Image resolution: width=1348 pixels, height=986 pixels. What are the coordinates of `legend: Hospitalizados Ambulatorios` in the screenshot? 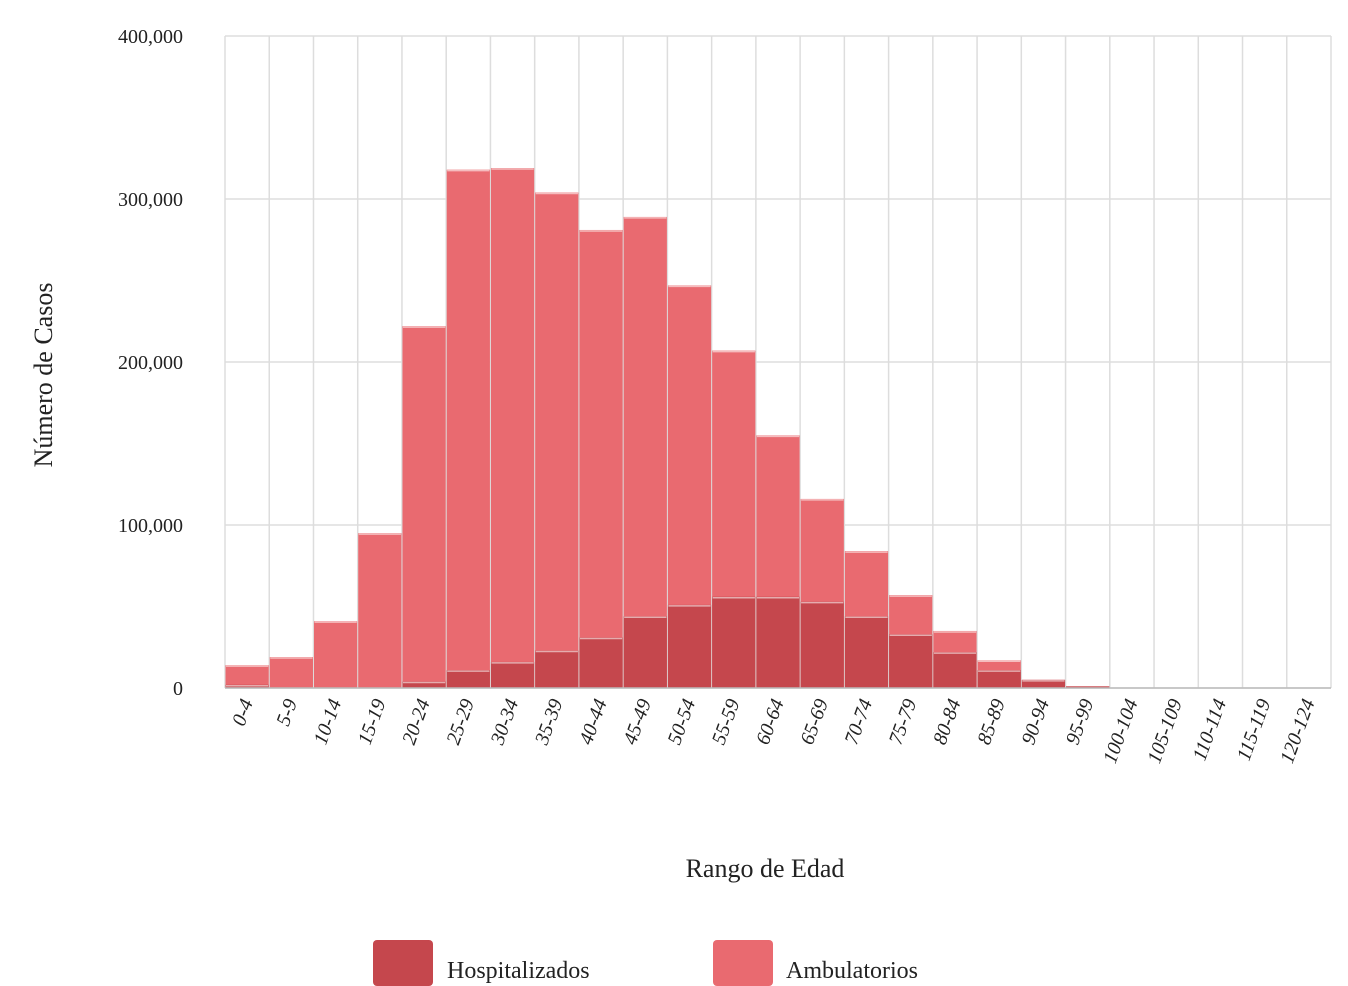 It's located at (645, 963).